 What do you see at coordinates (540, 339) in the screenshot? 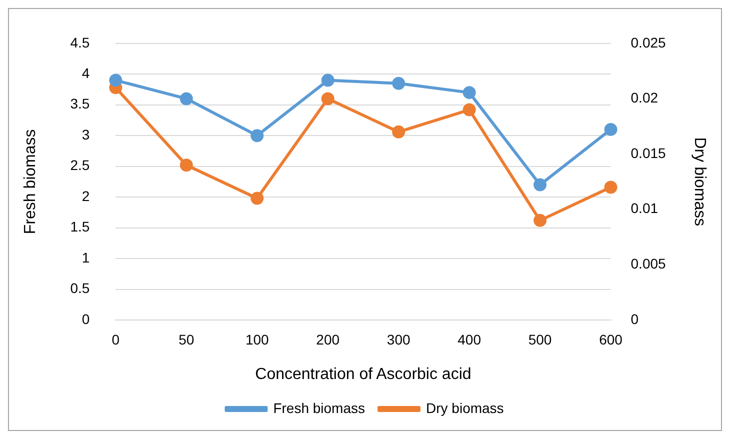
I see `x-tick-label: 500` at bounding box center [540, 339].